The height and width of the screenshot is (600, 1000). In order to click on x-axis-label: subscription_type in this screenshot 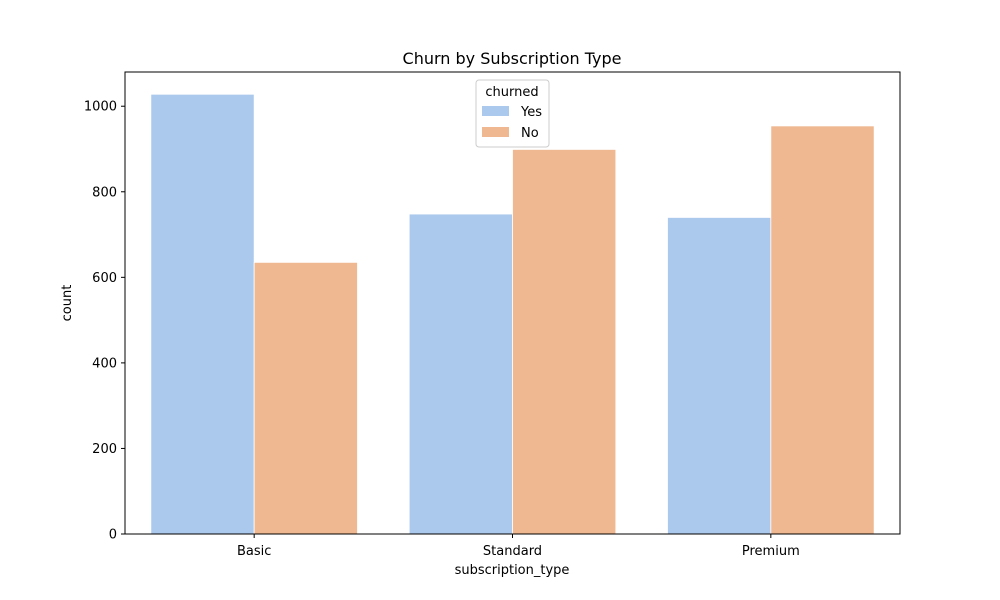, I will do `click(512, 570)`.